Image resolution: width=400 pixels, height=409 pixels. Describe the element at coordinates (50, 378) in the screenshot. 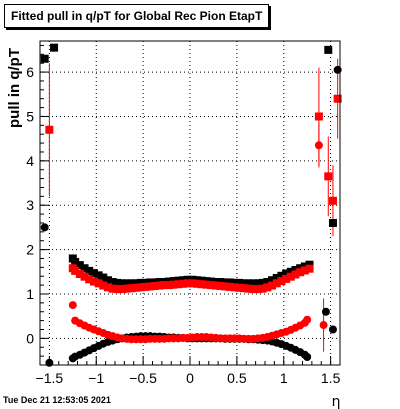

I see `x-tick-label: −1.5` at that location.